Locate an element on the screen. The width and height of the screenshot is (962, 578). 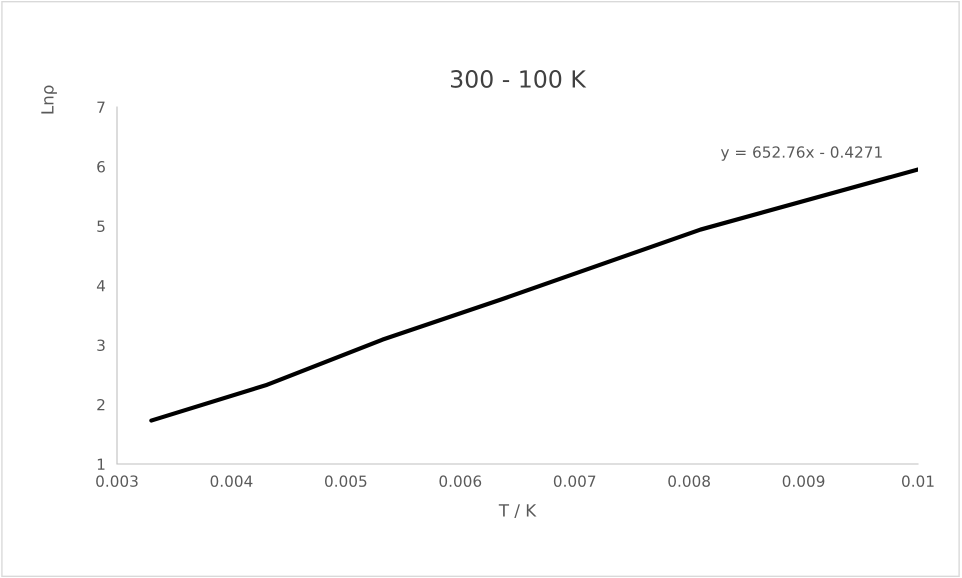
y-tick-label: 3 is located at coordinates (101, 345).